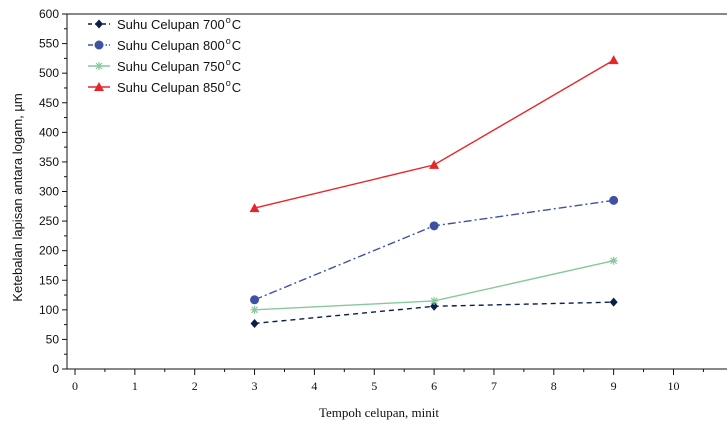  I want to click on x-tick-label: 9, so click(614, 386).